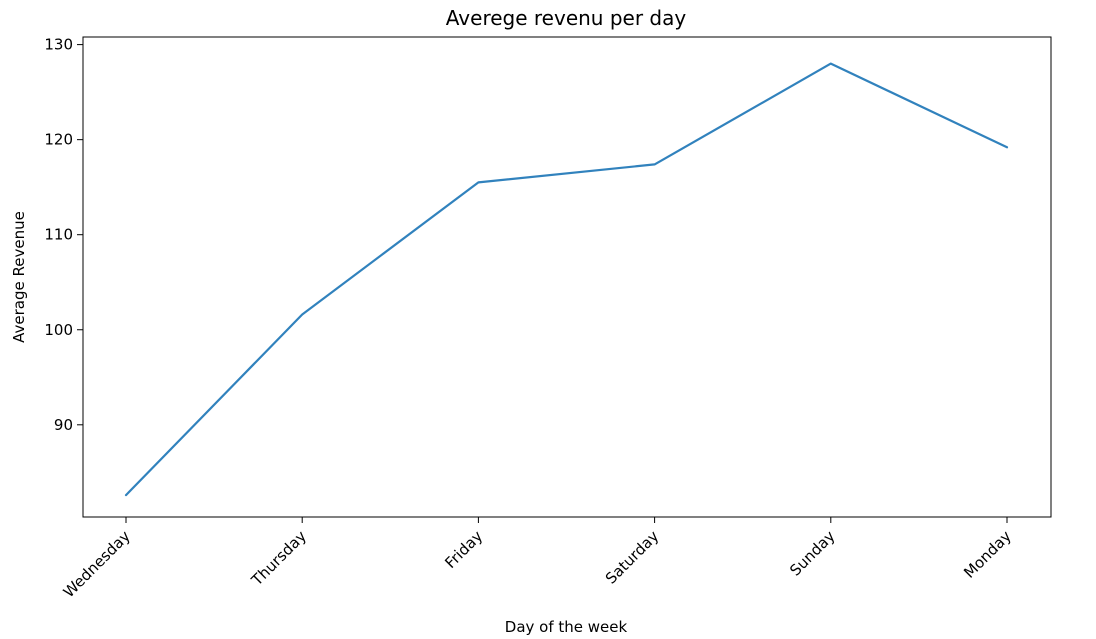 Image resolution: width=1096 pixels, height=639 pixels. What do you see at coordinates (632, 557) in the screenshot?
I see `x-tick-label: Saturday` at bounding box center [632, 557].